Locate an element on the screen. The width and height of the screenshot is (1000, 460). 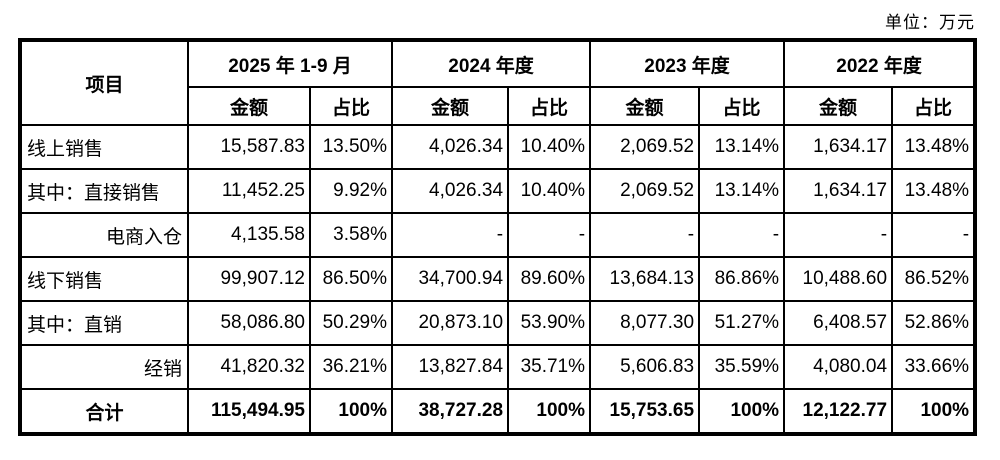
header-row-measures: 金额 占比 金额 占比 金额 占比 金额 占比 is located at coordinates (498, 106).